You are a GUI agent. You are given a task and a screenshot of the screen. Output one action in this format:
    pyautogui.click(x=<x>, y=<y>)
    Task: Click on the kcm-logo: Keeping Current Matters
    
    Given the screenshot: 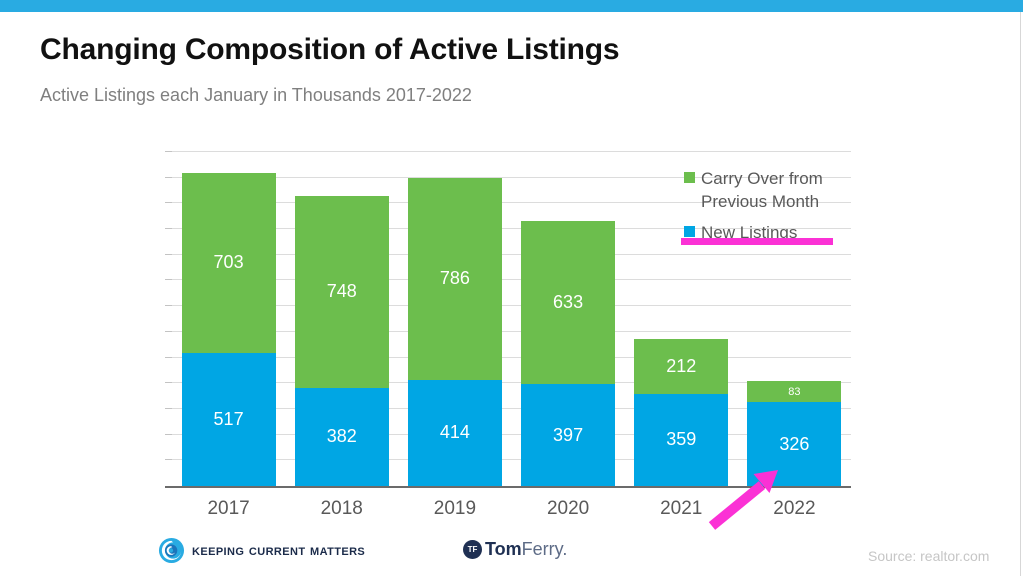 What is the action you would take?
    pyautogui.click(x=261, y=550)
    